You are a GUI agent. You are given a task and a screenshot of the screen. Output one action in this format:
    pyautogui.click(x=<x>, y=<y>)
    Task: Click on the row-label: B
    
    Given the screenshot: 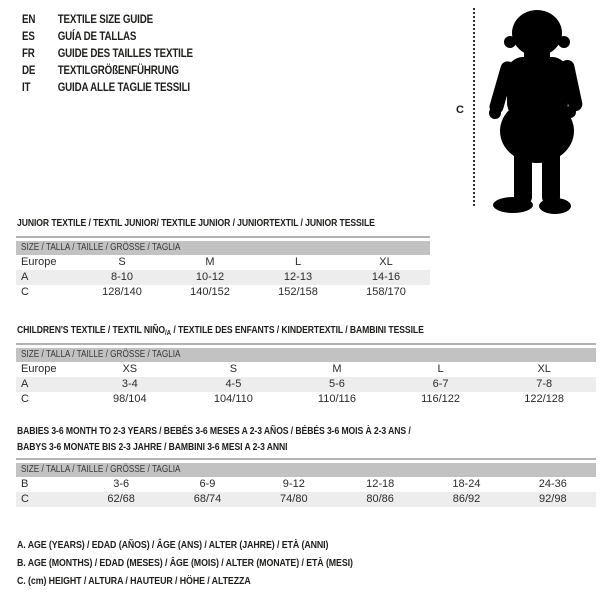 What is the action you would take?
    pyautogui.click(x=25, y=484)
    